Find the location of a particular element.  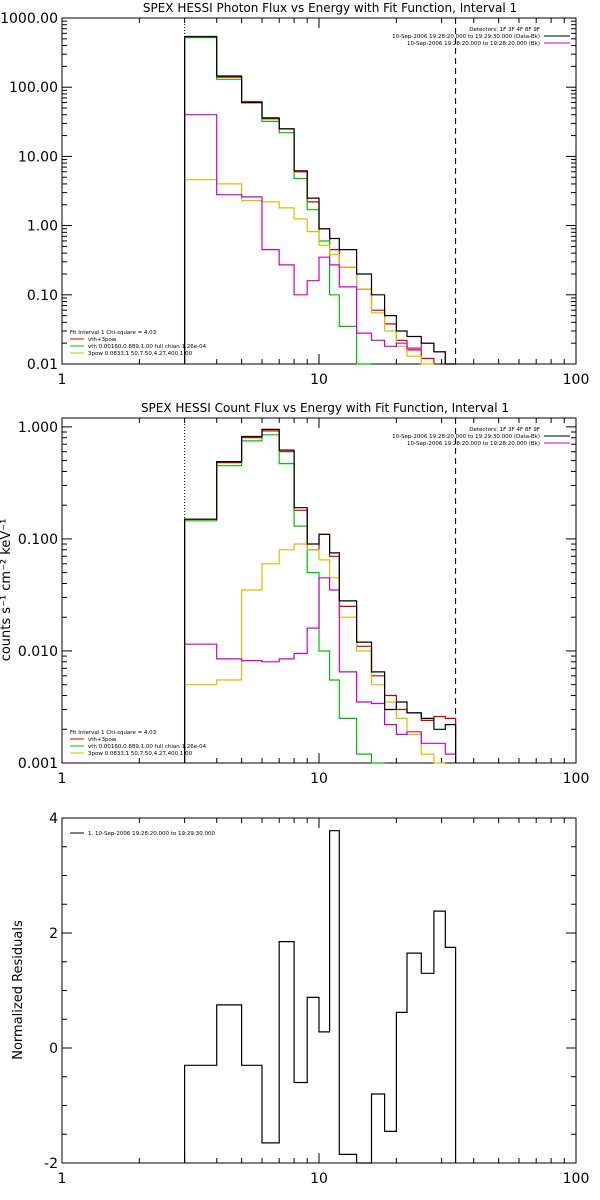

count-flux-energy-markers is located at coordinates (320, 590).